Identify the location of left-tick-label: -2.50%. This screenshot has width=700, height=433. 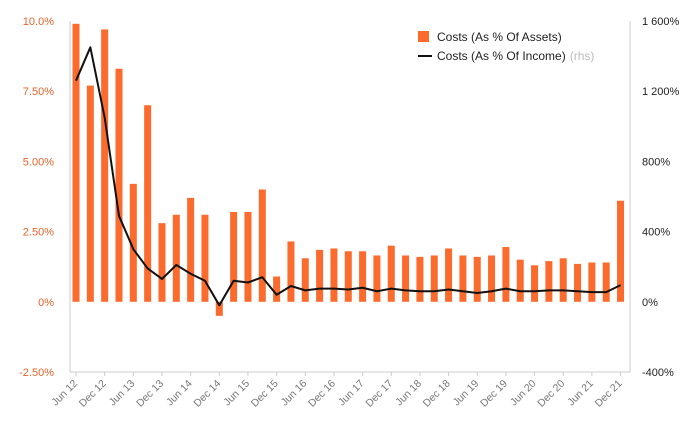
(36, 373).